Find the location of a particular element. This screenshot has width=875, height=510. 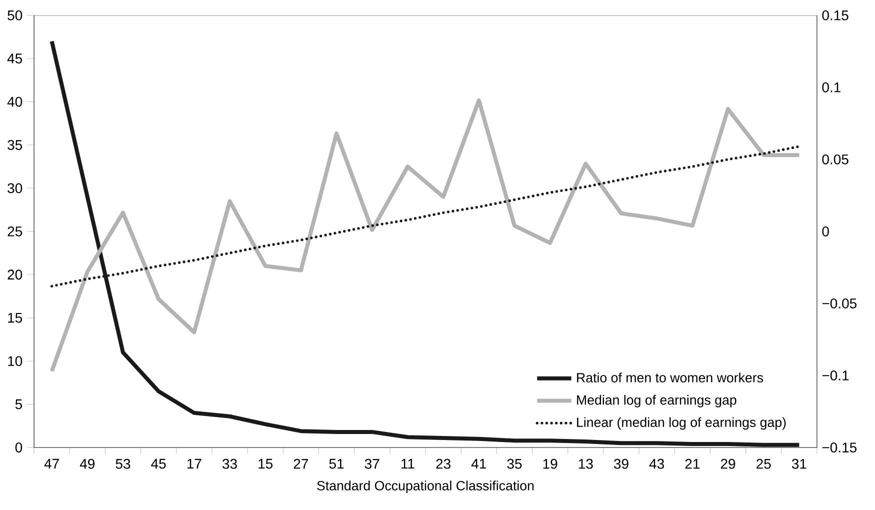

x-tick-label: 33 is located at coordinates (229, 463).